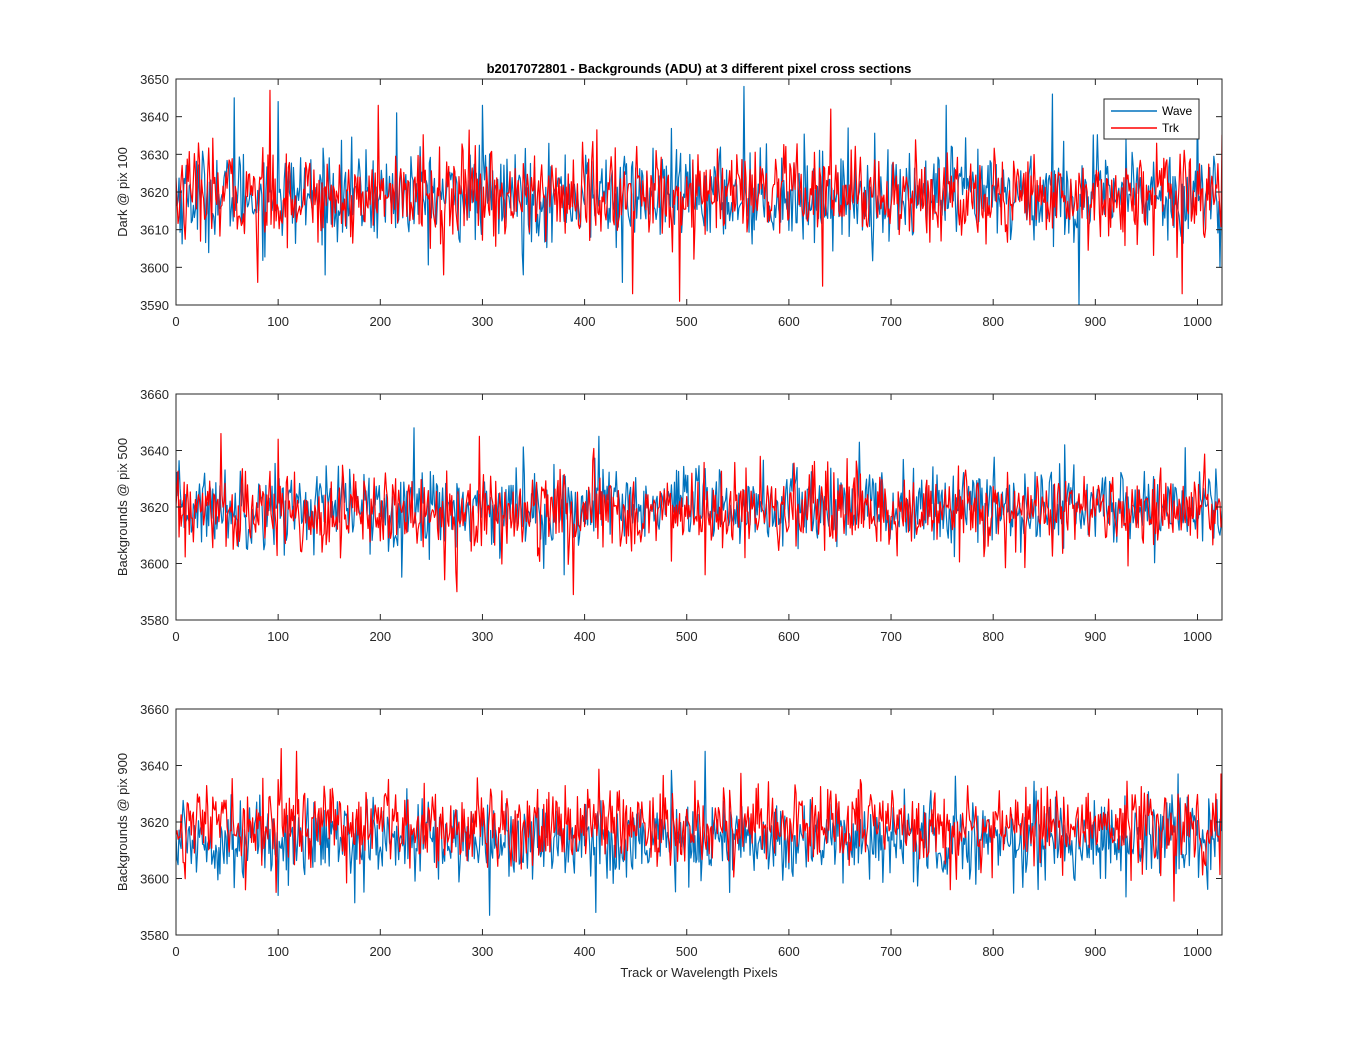 The width and height of the screenshot is (1350, 1050). I want to click on y-axis-label-subplot-2: Backgrounds @ pix 500, so click(122, 507).